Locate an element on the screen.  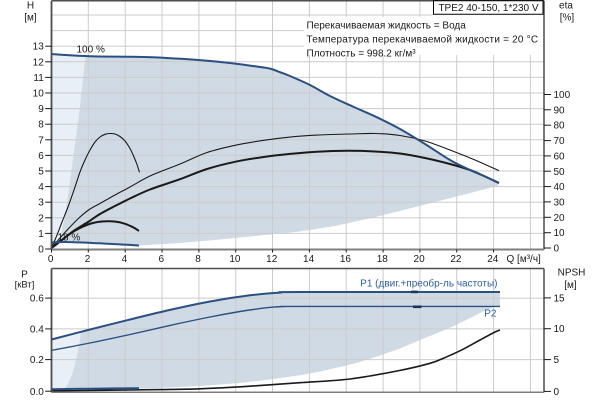
svg-text: 3 is located at coordinates (41, 203).